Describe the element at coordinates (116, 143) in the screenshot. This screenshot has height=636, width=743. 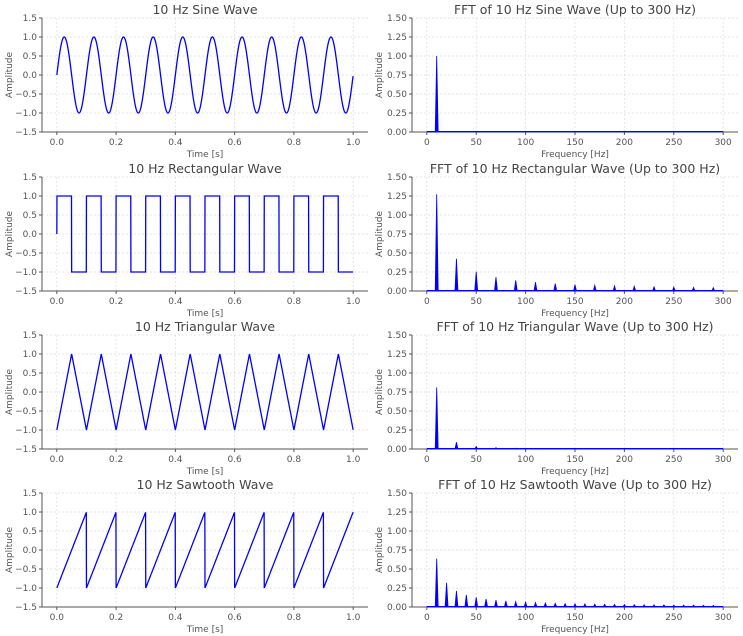
I see `x-tick-label: 0.2` at that location.